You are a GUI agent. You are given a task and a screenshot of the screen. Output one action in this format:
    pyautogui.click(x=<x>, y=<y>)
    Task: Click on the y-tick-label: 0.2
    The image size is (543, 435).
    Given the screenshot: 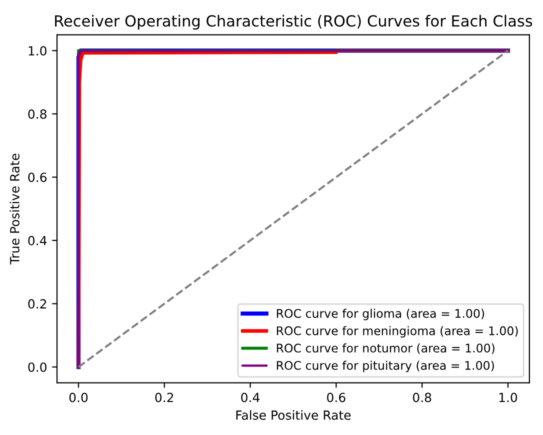 What is the action you would take?
    pyautogui.click(x=37, y=304)
    